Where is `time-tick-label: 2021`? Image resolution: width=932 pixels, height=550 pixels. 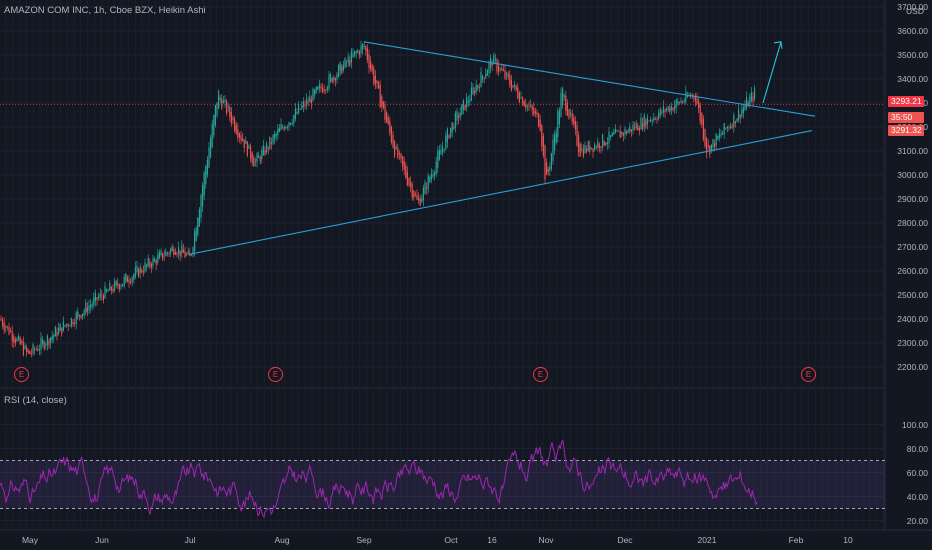
time-tick-label: 2021 is located at coordinates (707, 540).